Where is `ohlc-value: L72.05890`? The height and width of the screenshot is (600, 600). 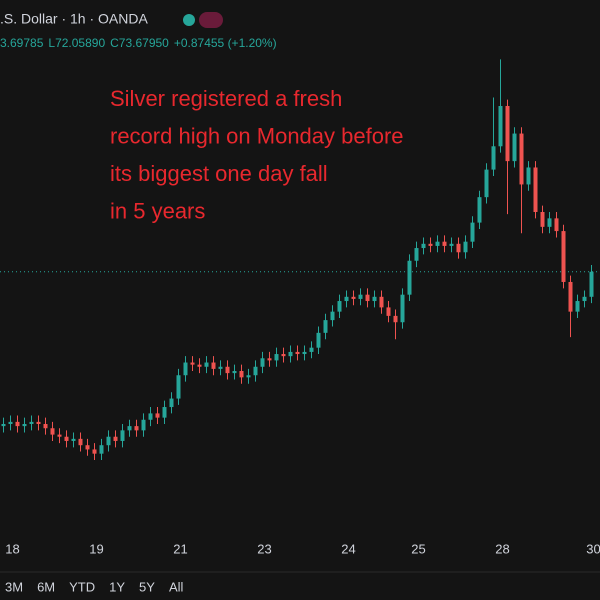 ohlc-value: L72.05890 is located at coordinates (76, 43).